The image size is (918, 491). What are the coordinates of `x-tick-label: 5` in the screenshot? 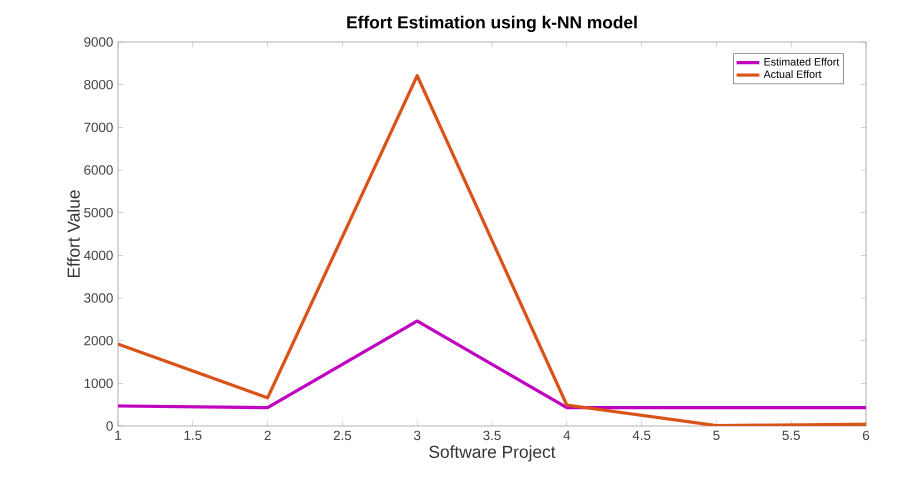 It's located at (716, 435).